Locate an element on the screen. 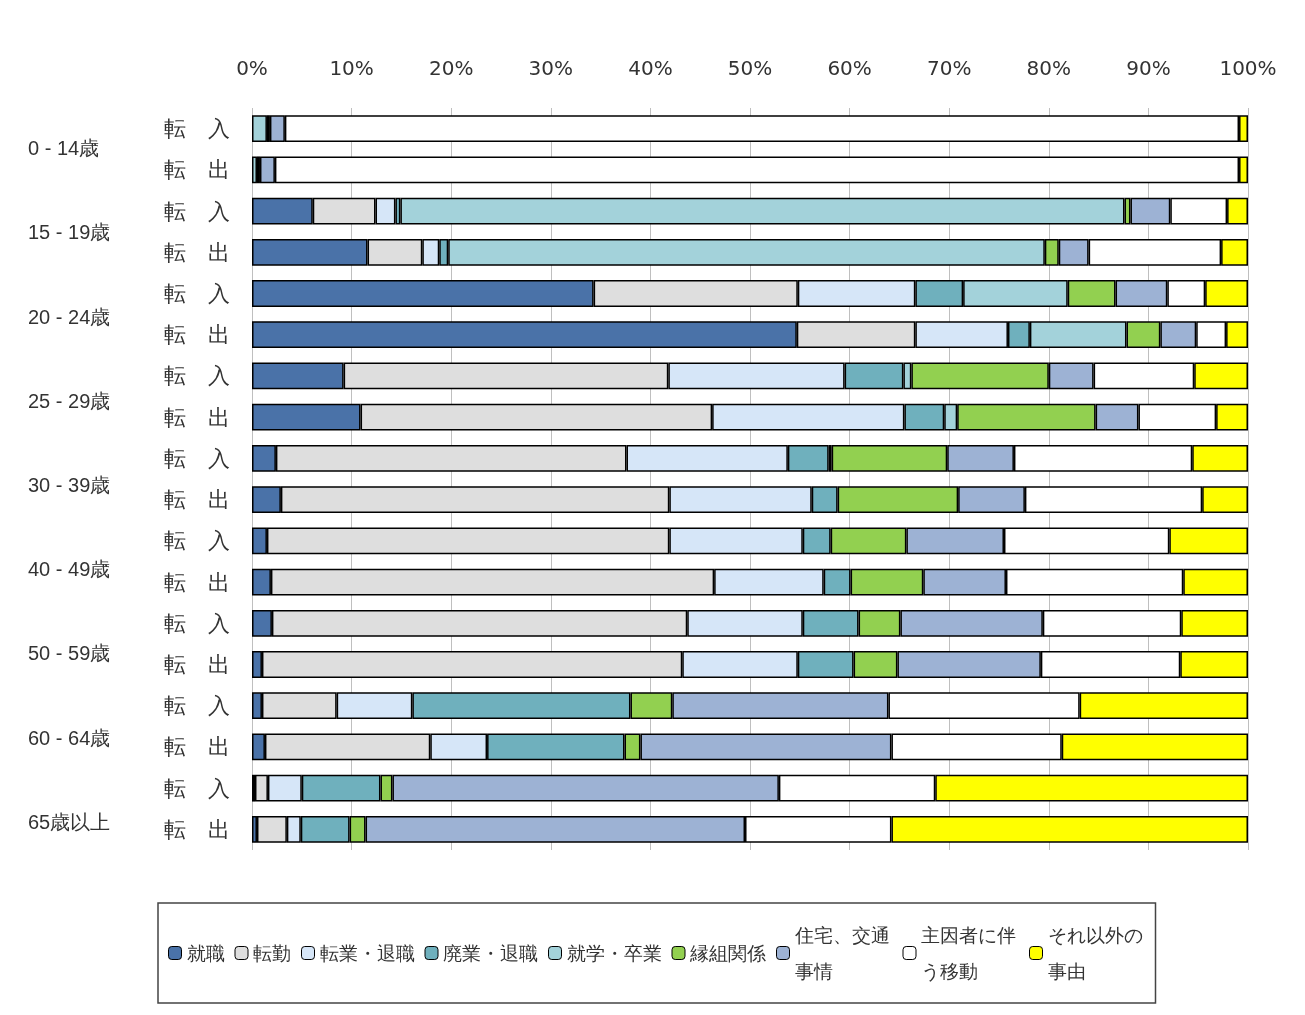 The image size is (1305, 1015). text: 15 - 19歳 is located at coordinates (69, 232).